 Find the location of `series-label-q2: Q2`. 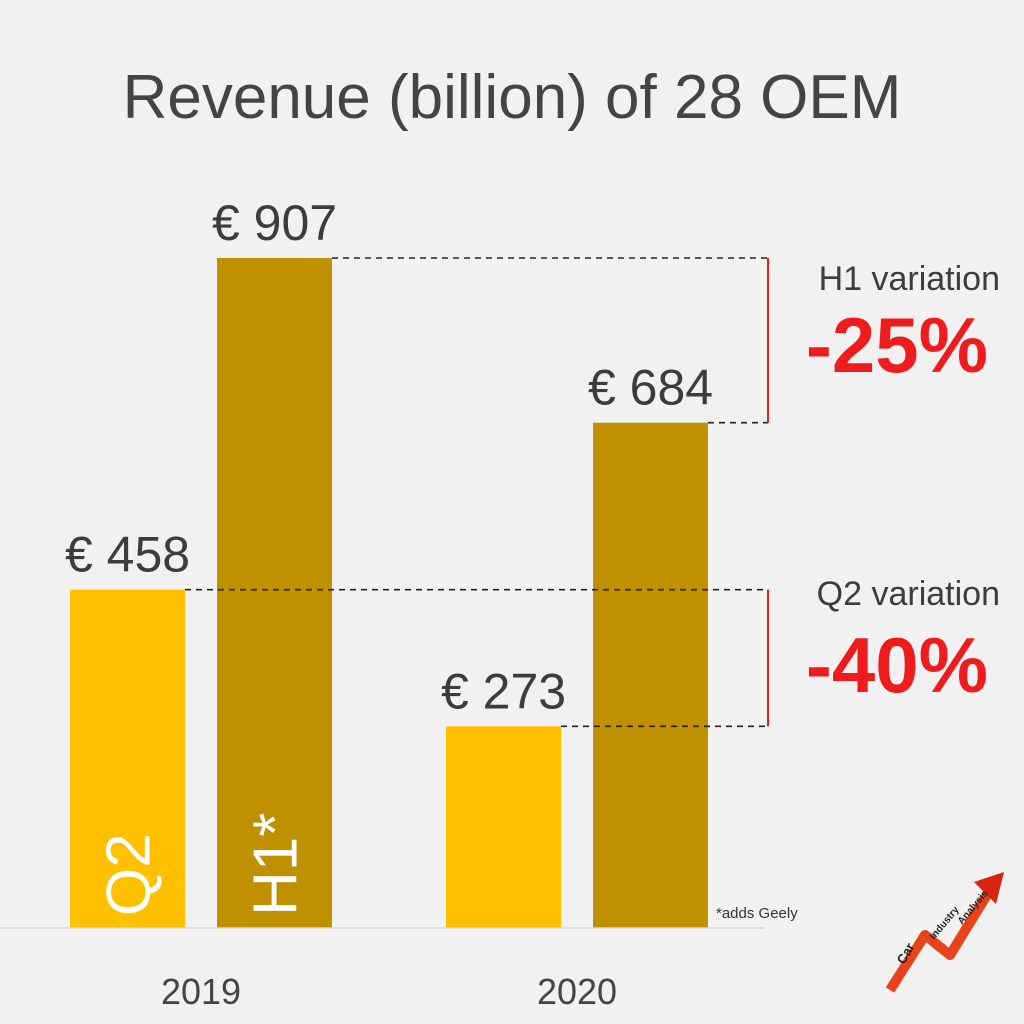

series-label-q2: Q2 is located at coordinates (129, 874).